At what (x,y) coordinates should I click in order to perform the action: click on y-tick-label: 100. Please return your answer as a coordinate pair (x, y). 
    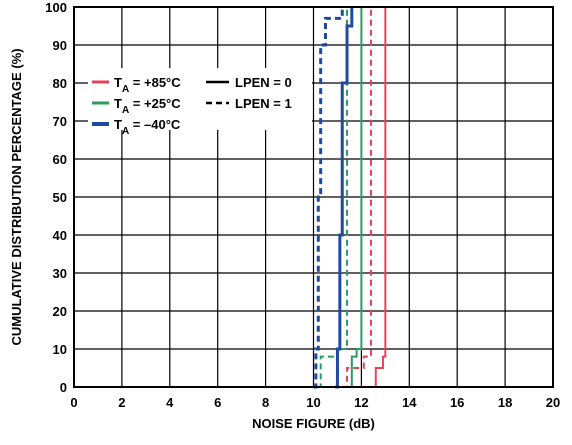
    Looking at the image, I should click on (56, 7).